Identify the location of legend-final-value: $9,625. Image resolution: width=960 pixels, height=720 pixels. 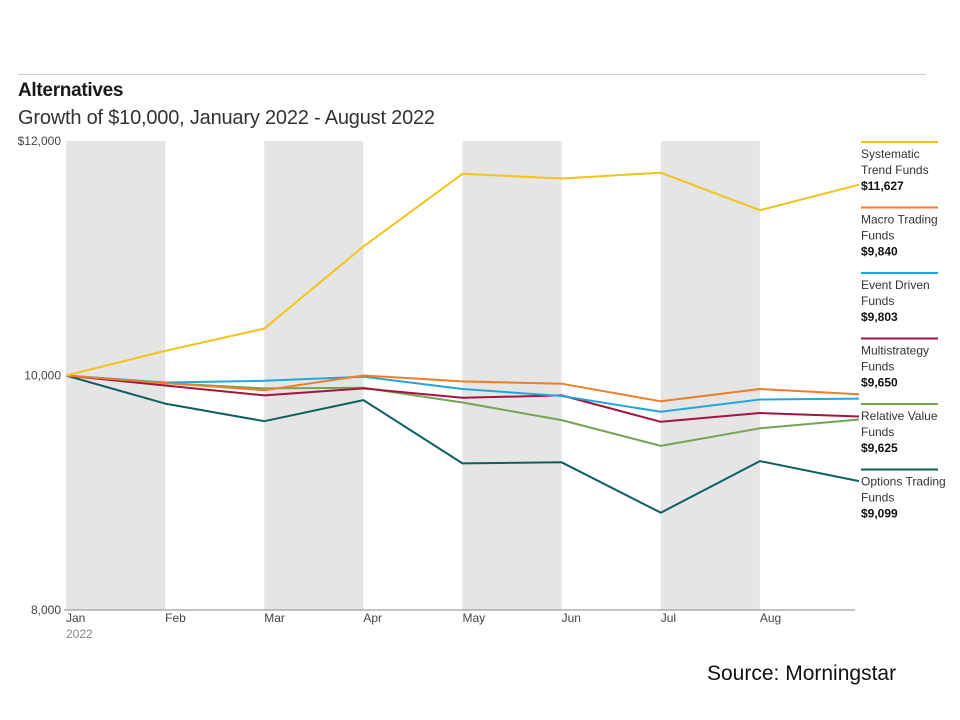
(879, 448).